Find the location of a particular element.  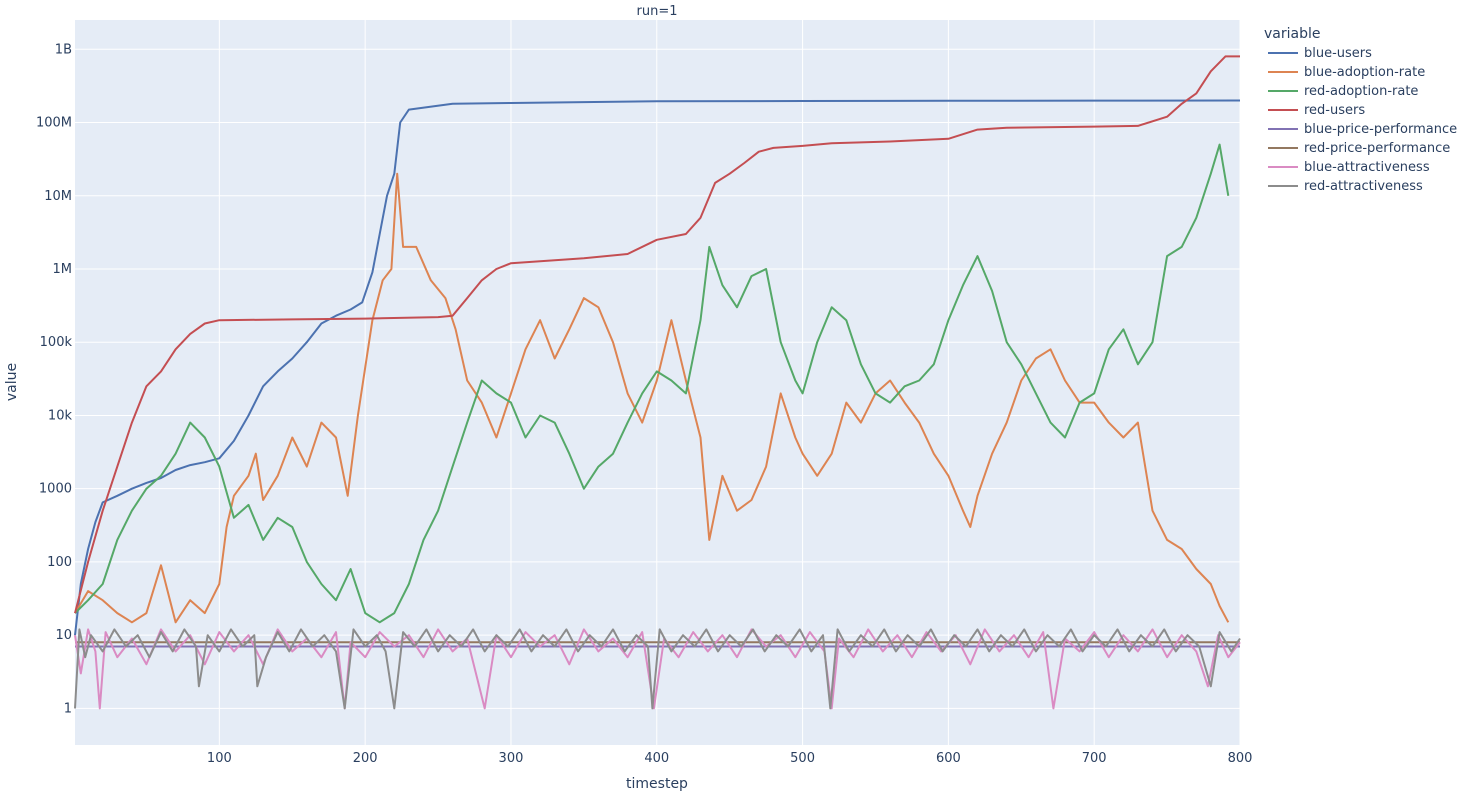

y-tick-label: 100k is located at coordinates (56, 342).